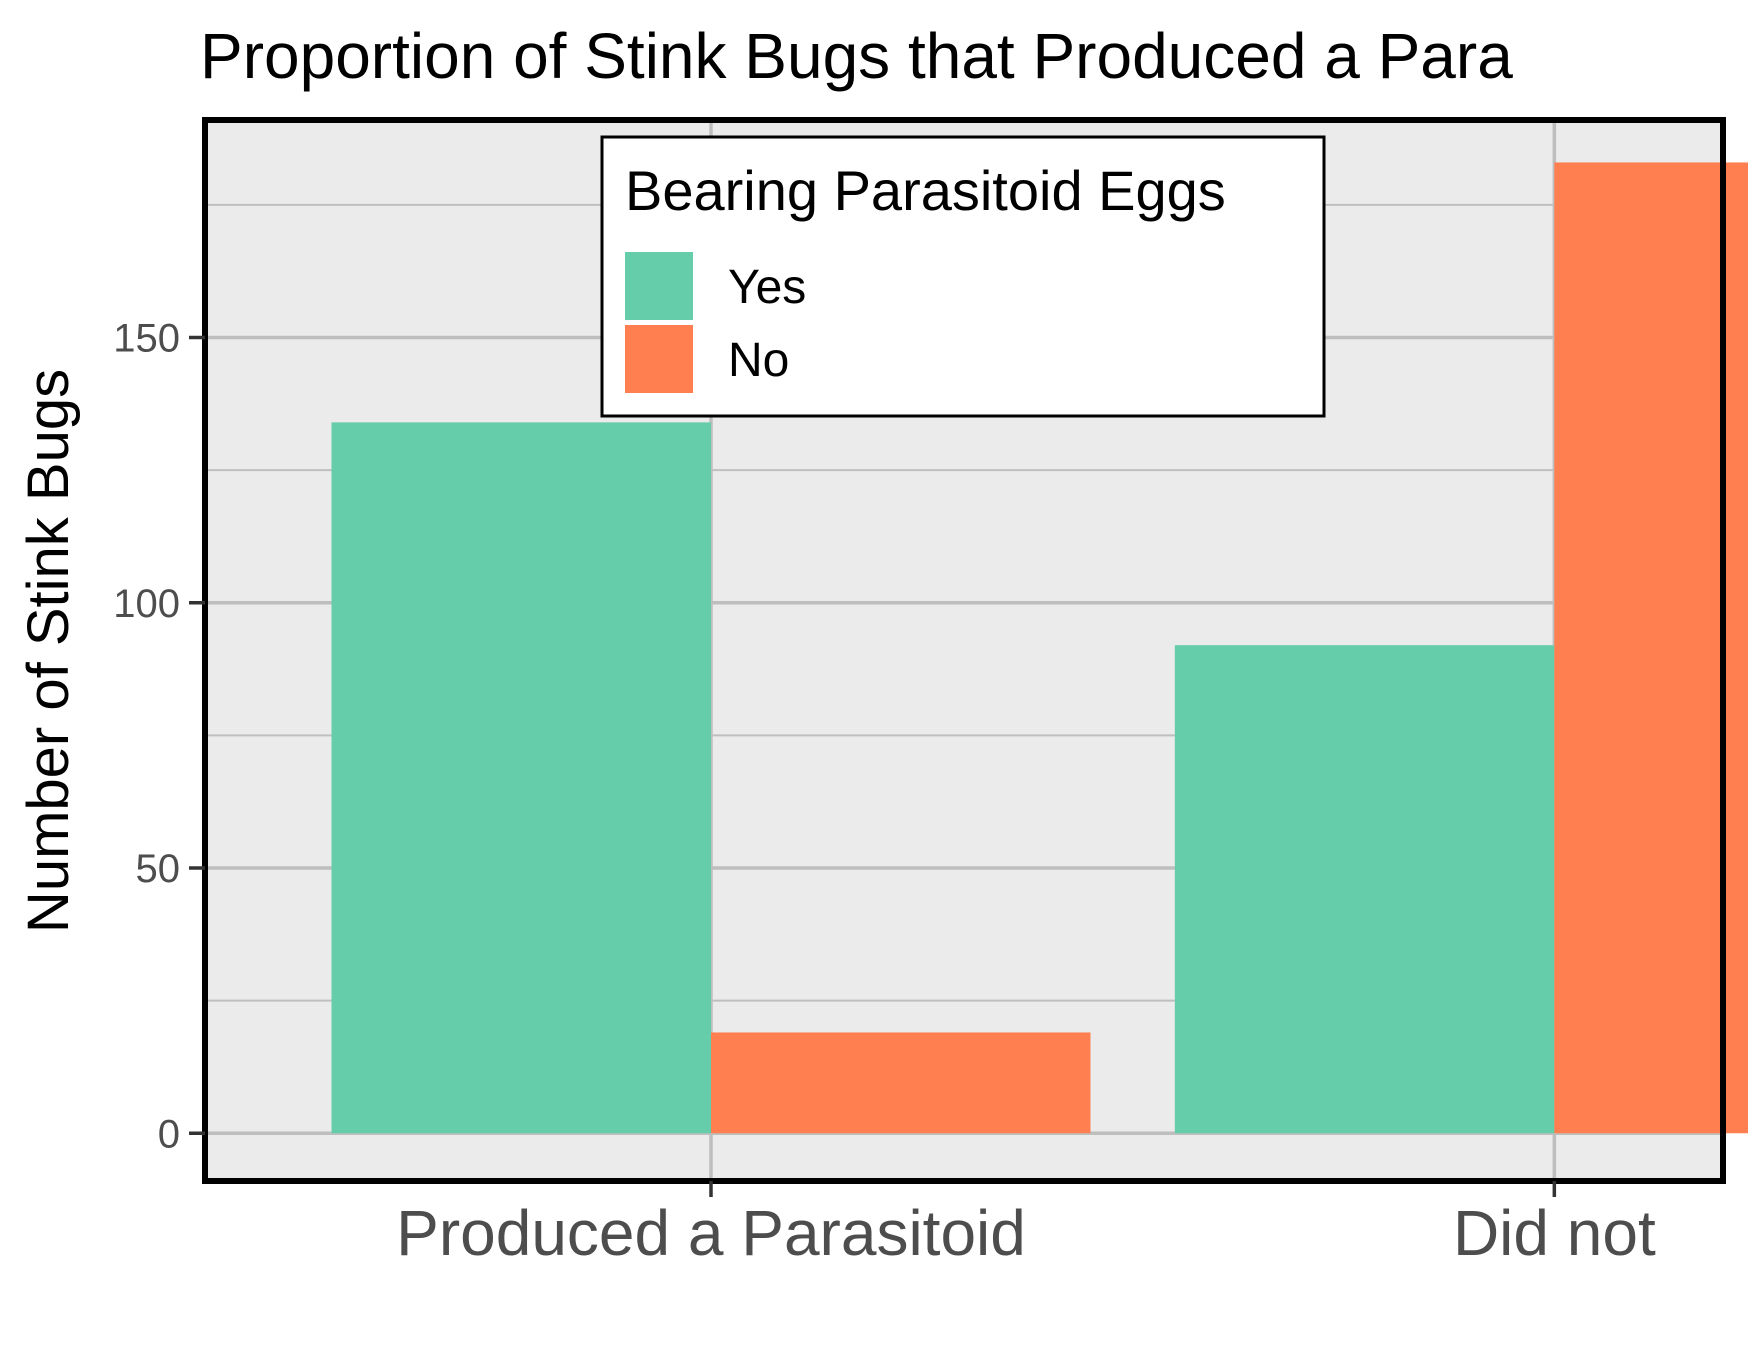  I want to click on legend-label-no: No, so click(758, 360).